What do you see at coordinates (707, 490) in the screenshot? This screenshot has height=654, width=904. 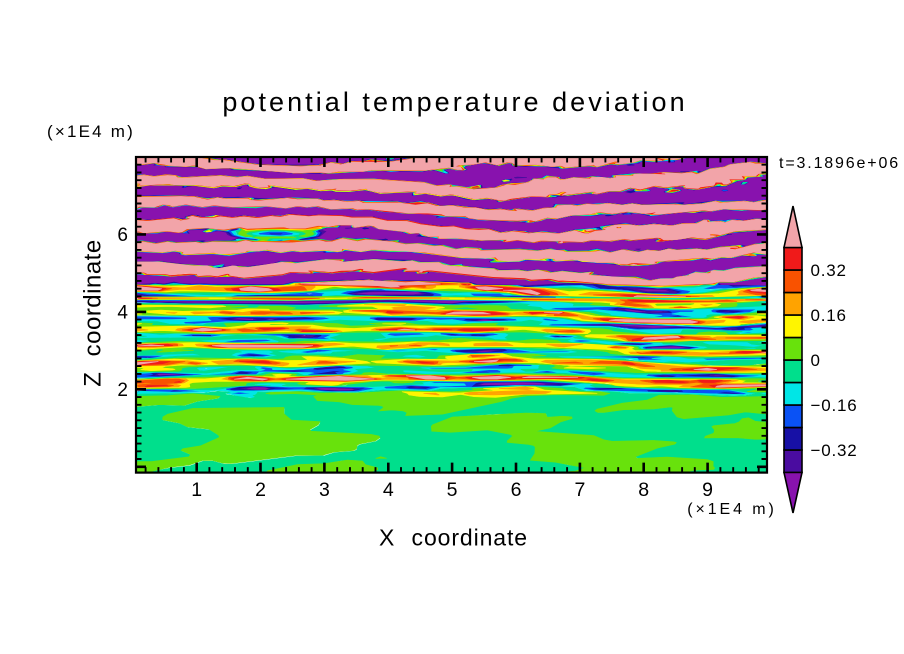 I see `svg-text: 9` at bounding box center [707, 490].